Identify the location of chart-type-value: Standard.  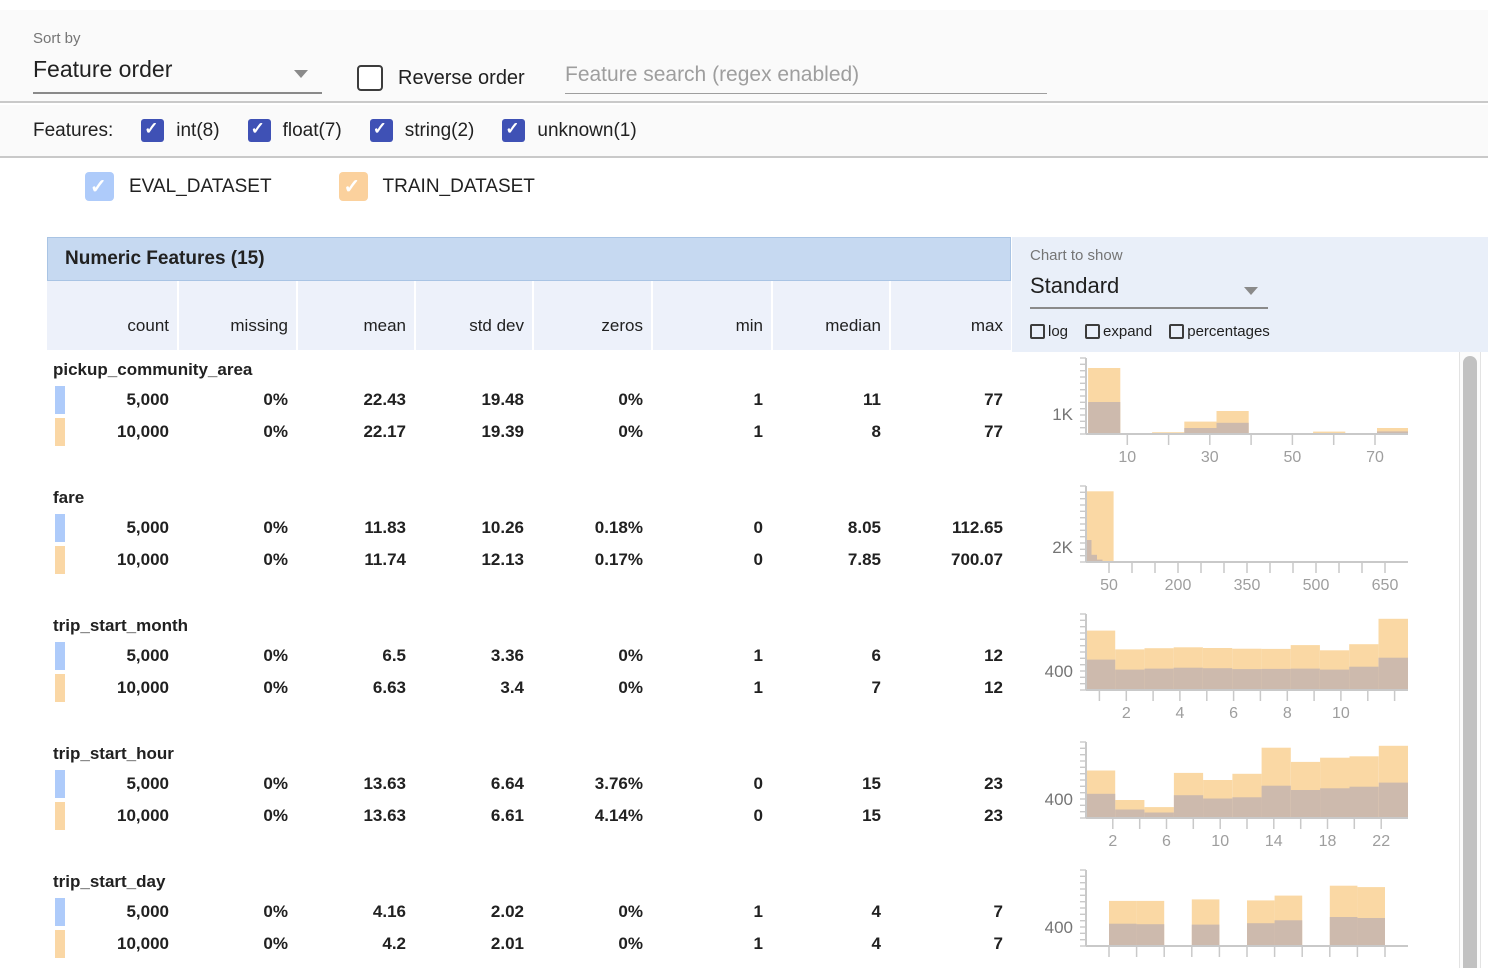
(1075, 285).